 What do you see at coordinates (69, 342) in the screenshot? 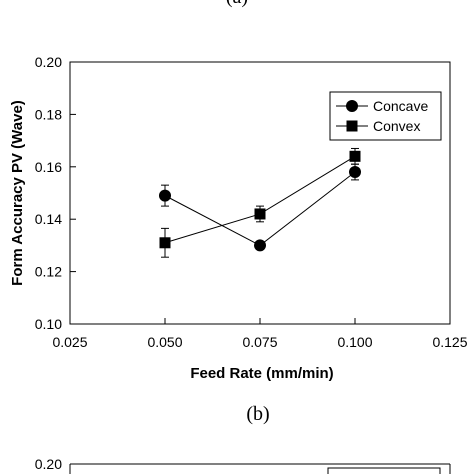
I see `x-tick-label: 0.025` at bounding box center [69, 342].